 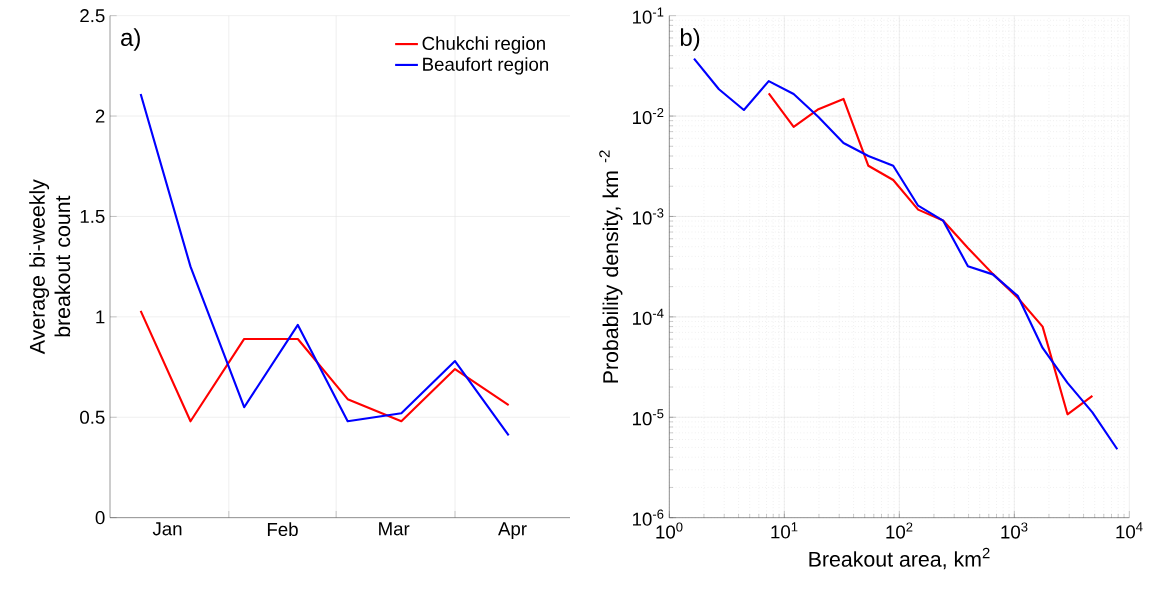 I want to click on y-tick-label: 0.5, so click(x=92, y=417).